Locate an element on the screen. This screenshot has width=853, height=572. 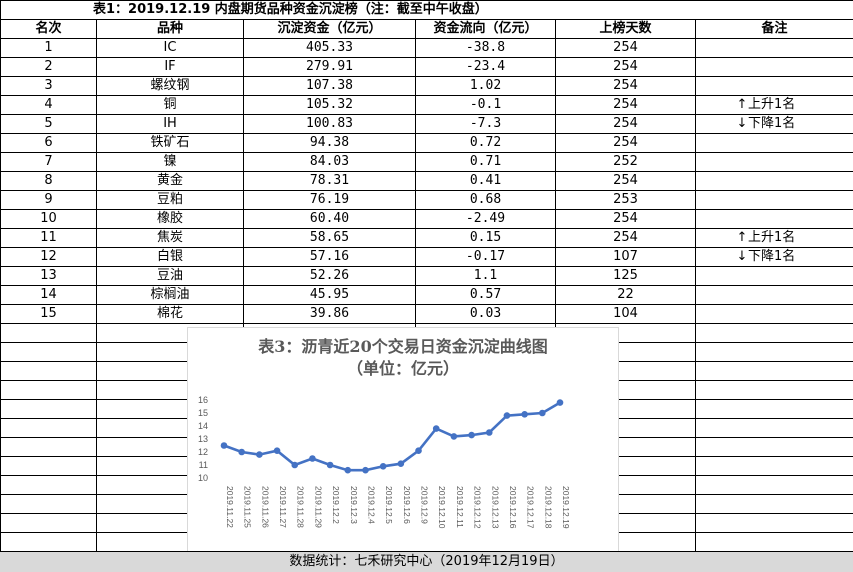
x-tick-label: 2019.11.29 is located at coordinates (318, 507).